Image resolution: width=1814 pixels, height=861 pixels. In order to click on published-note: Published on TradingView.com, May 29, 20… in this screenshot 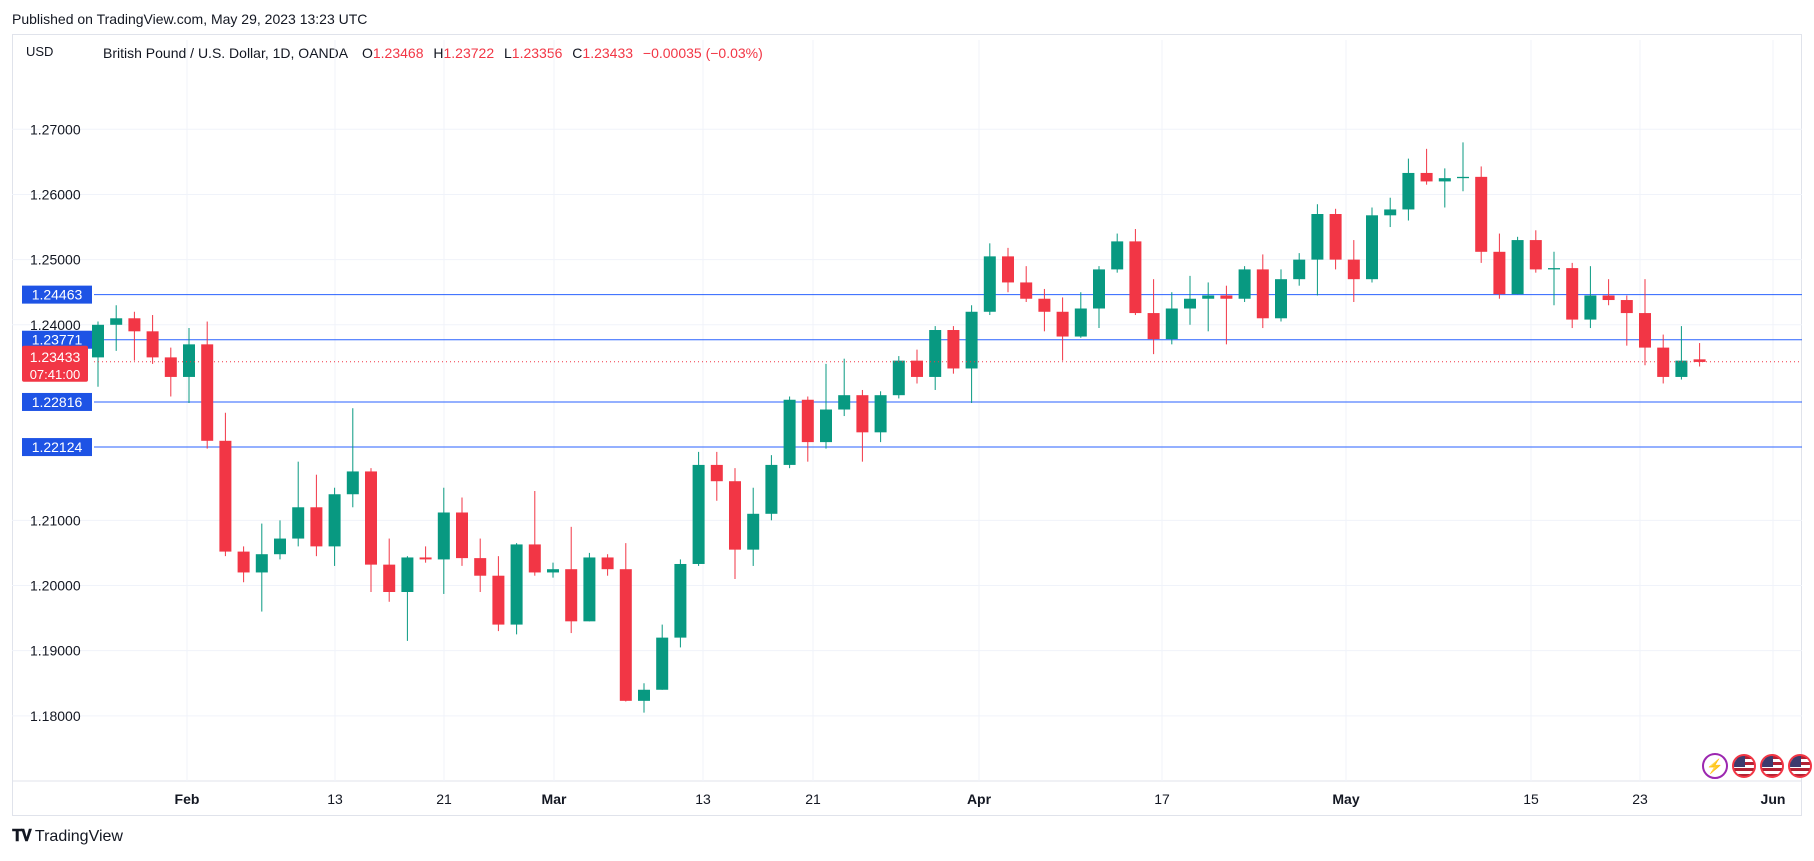, I will do `click(190, 19)`.